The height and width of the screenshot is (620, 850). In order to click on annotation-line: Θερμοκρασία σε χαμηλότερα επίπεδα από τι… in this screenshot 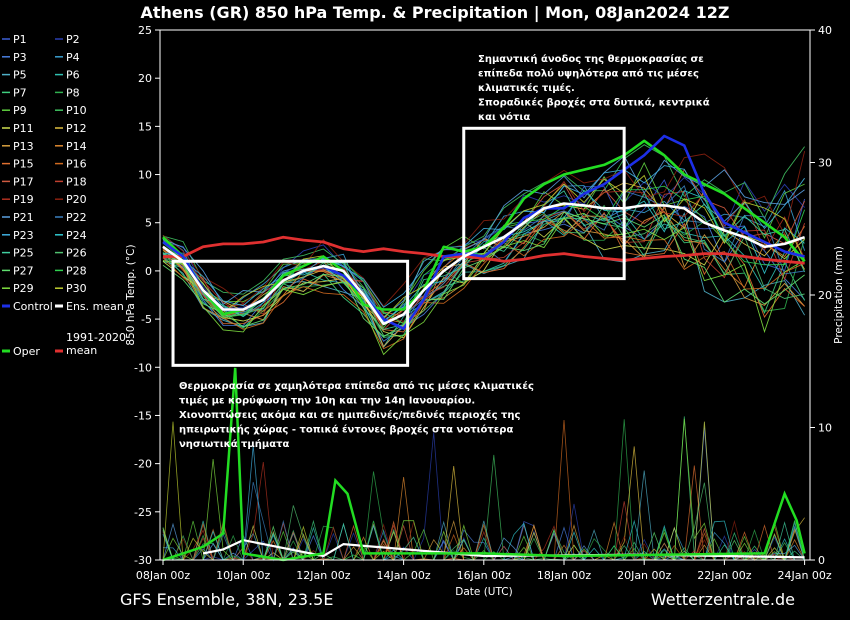, I will do `click(356, 386)`.